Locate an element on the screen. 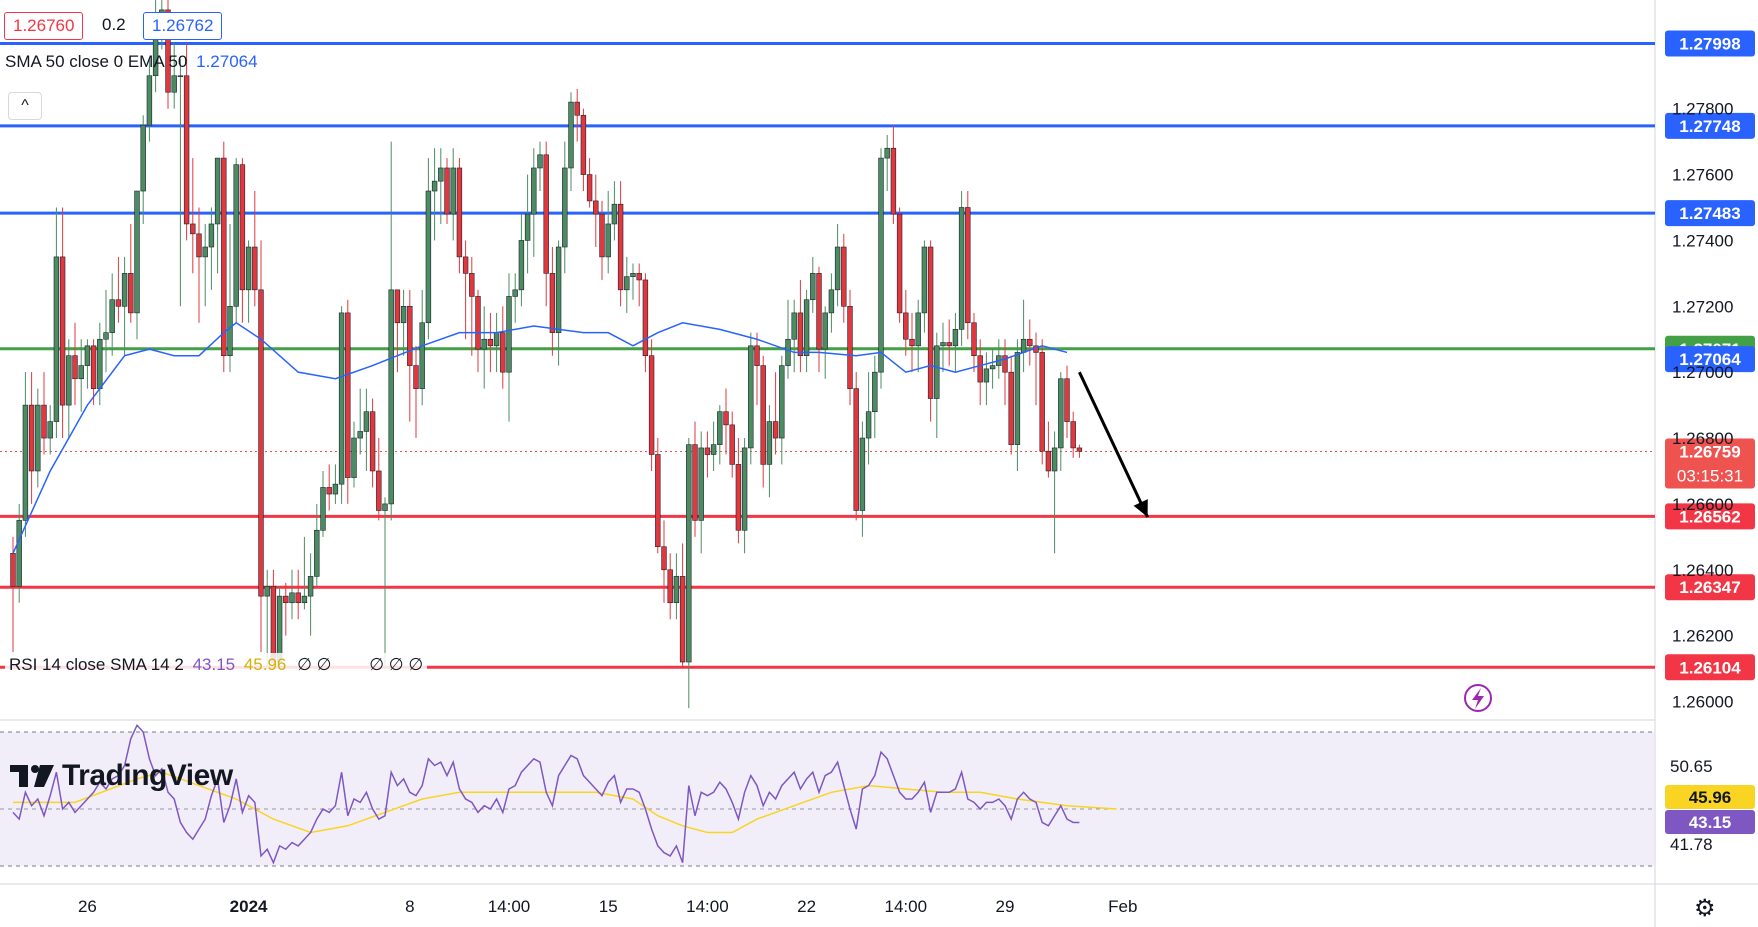 Image resolution: width=1758 pixels, height=927 pixels. chevron-up-icon: ^ is located at coordinates (25, 105).